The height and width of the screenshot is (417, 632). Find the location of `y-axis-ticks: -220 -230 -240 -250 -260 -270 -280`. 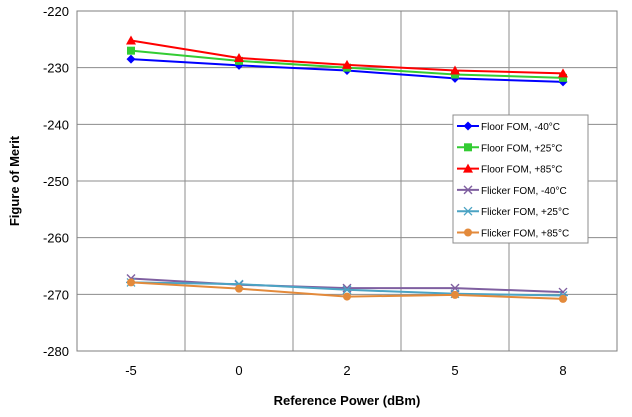

y-axis-ticks: -220 -230 -240 -250 -260 -270 -280 is located at coordinates (56, 181).